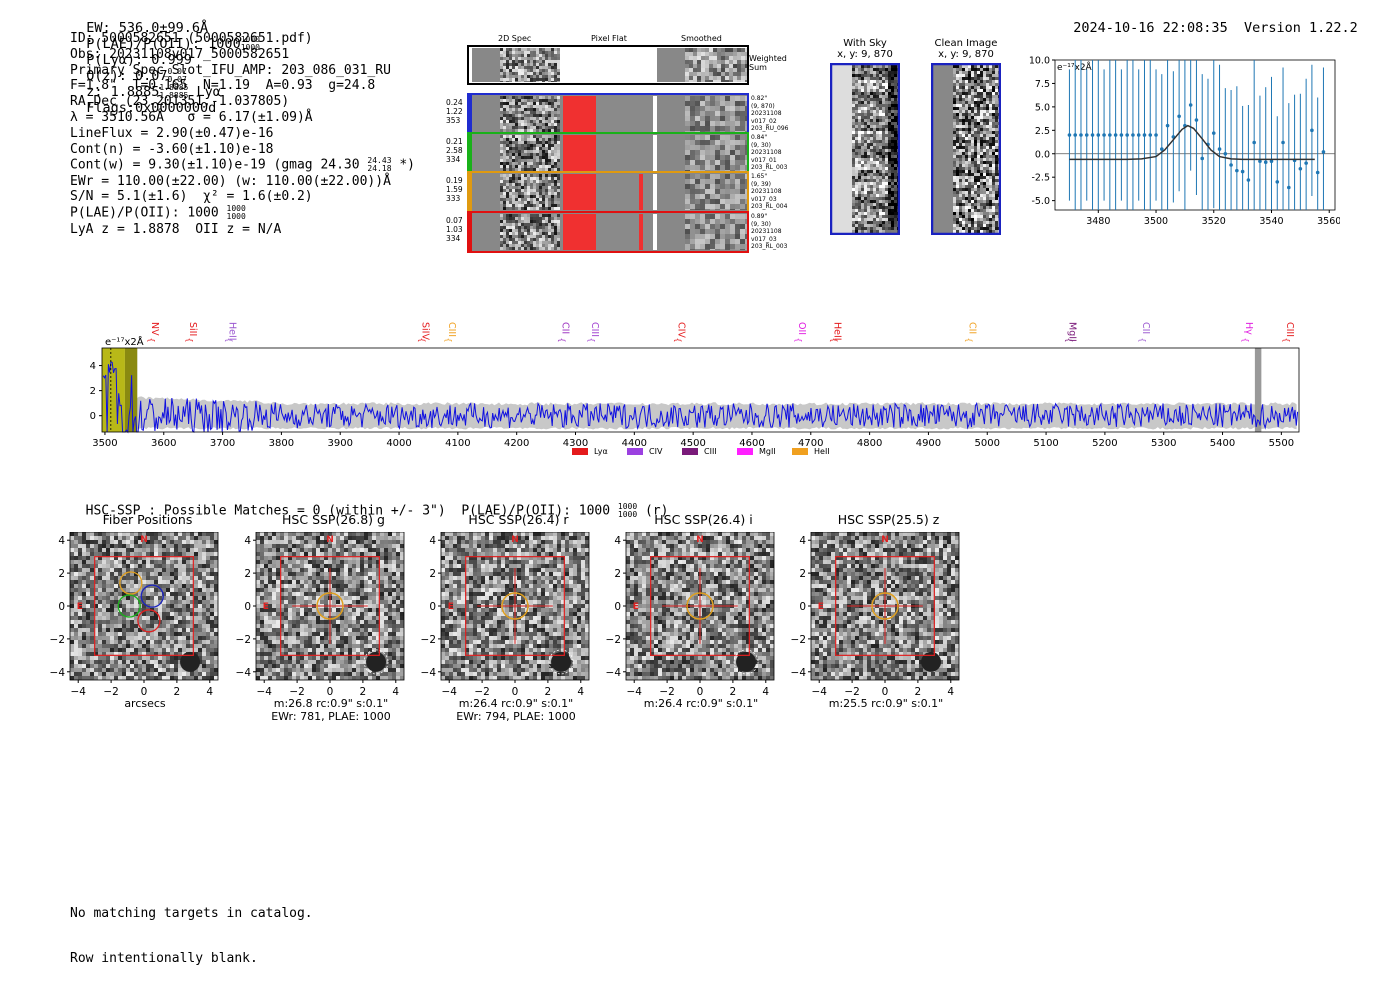 The height and width of the screenshot is (981, 1400). I want to click on weighted-sum-row, so click(608, 65).